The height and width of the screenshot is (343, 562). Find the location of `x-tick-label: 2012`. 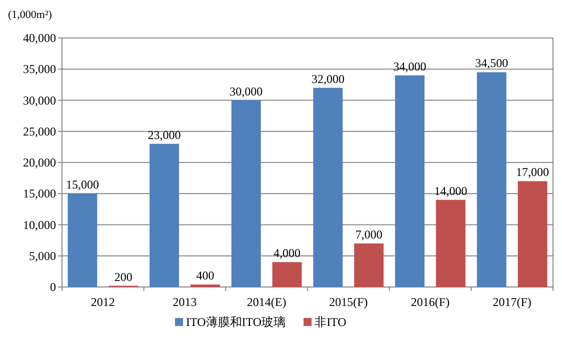

x-tick-label: 2012 is located at coordinates (102, 302).